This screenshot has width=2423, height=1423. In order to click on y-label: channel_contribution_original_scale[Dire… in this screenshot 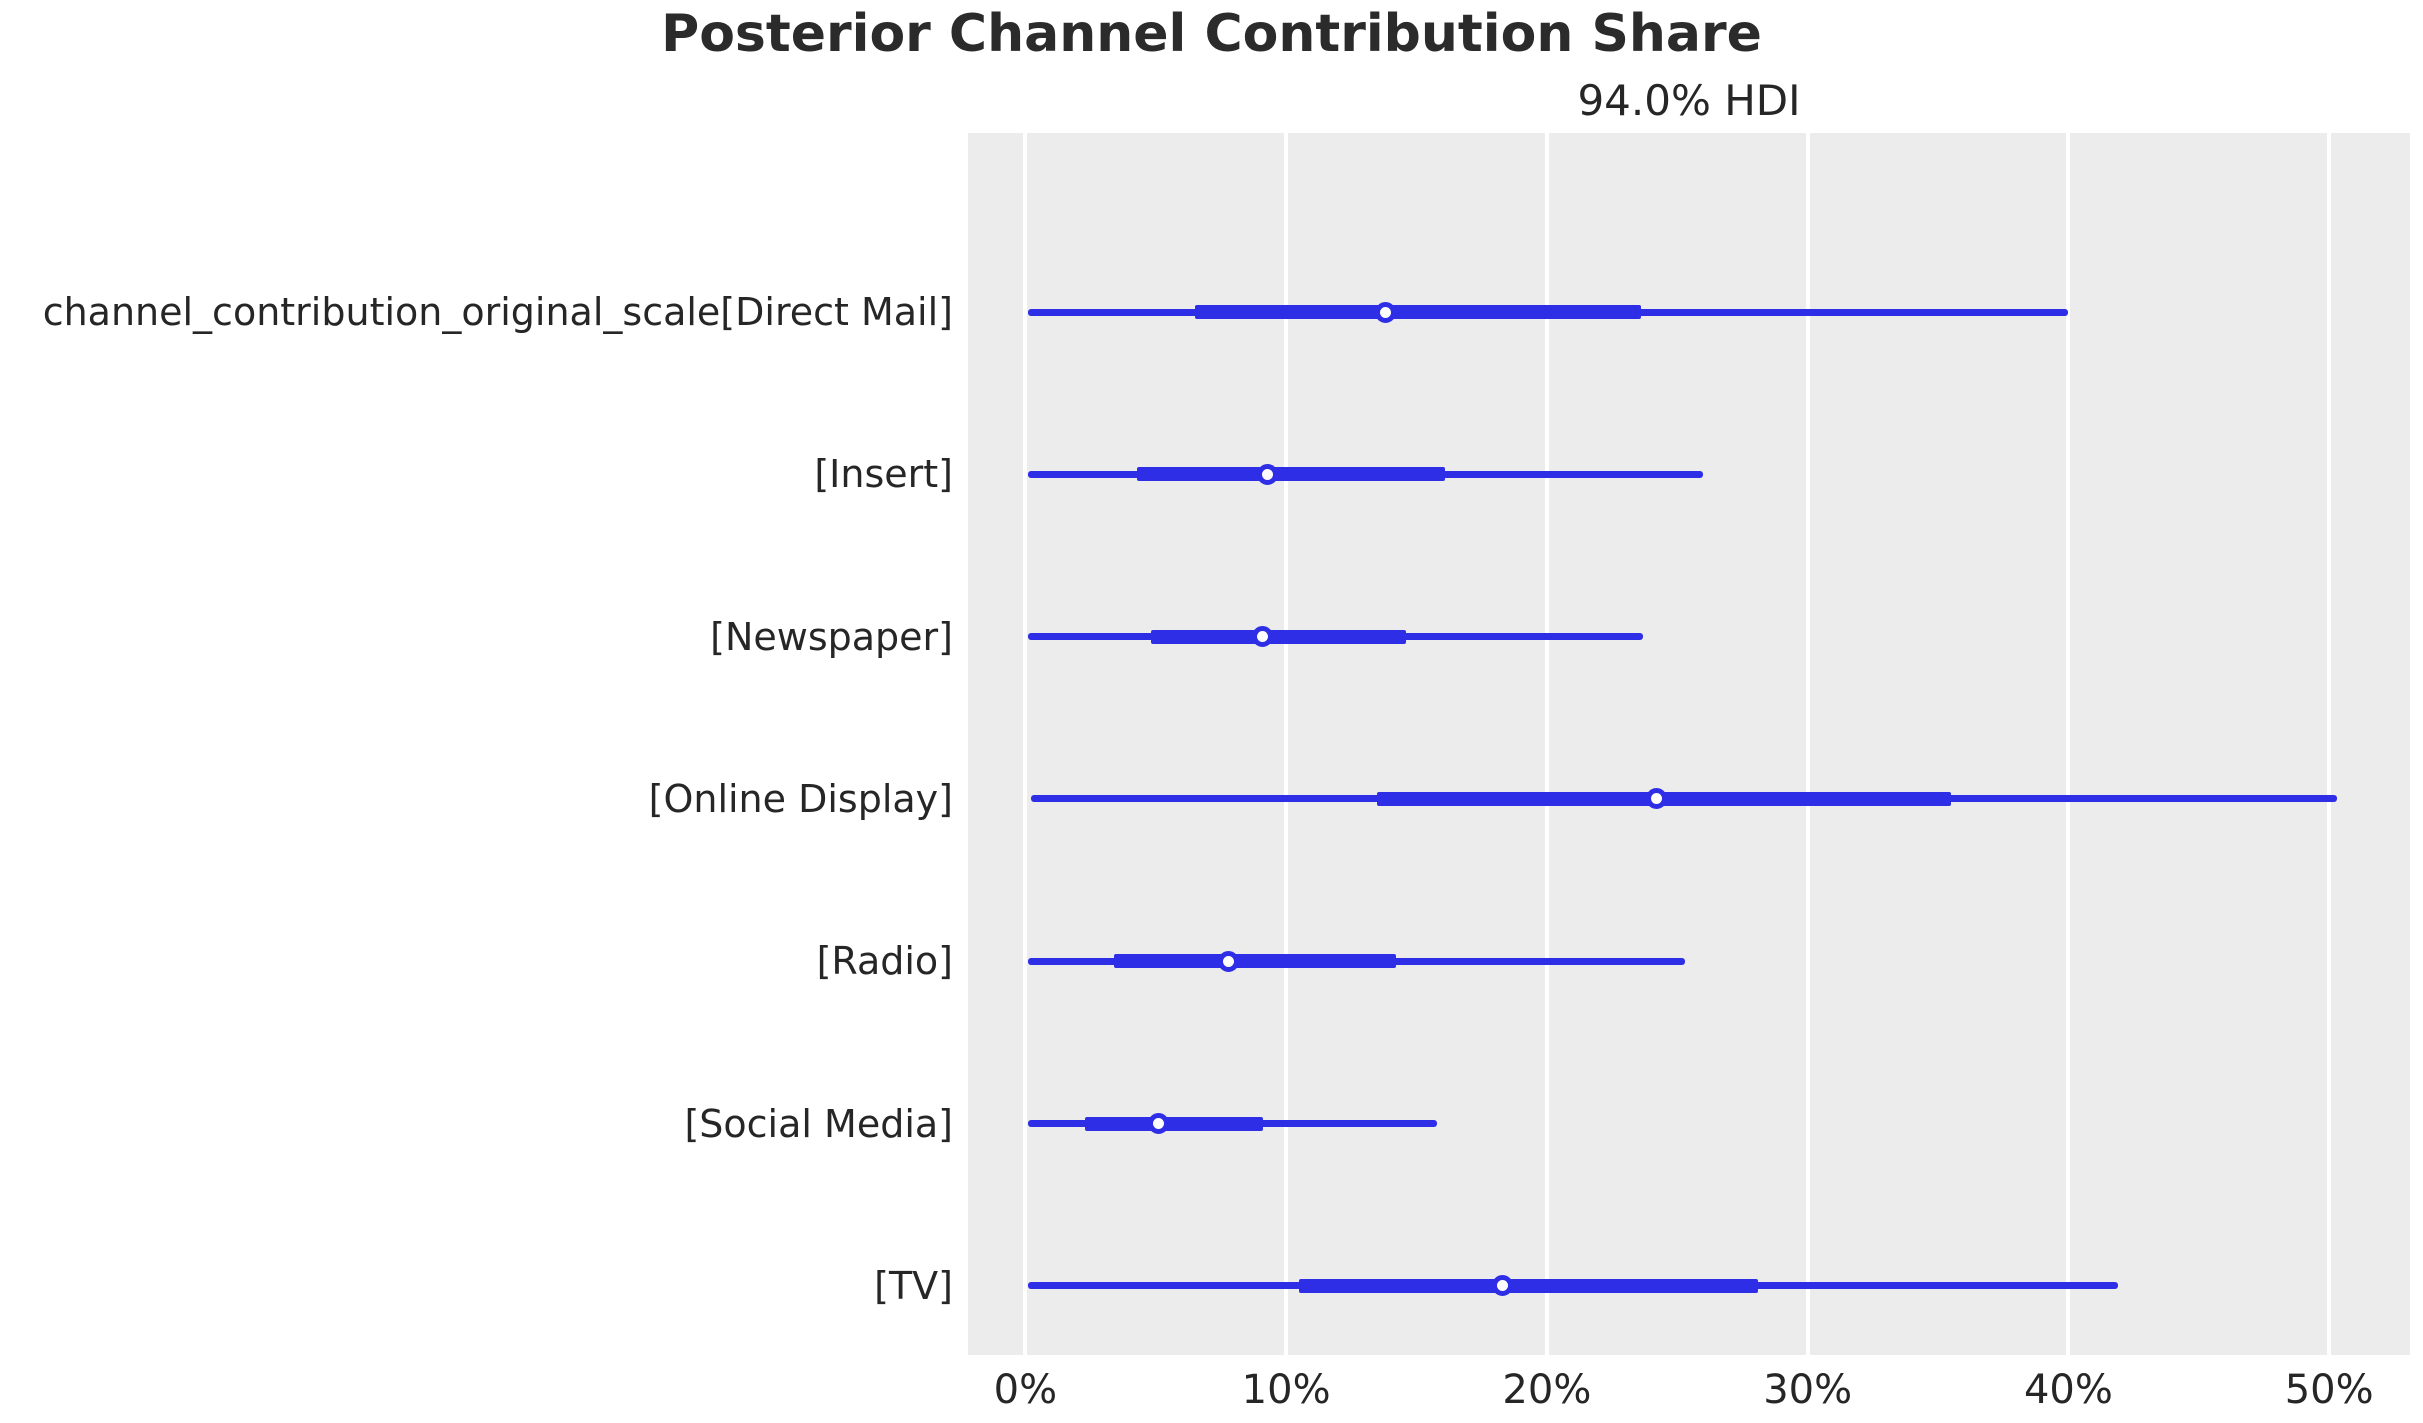, I will do `click(497, 312)`.